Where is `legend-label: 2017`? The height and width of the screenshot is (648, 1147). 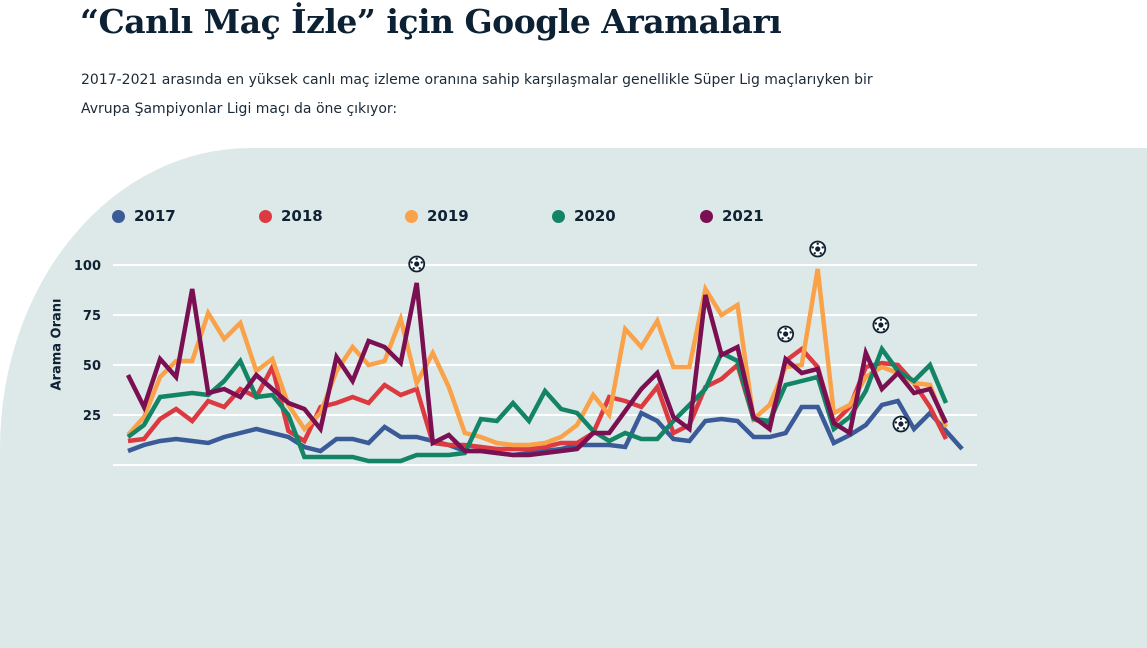
legend-label: 2017 is located at coordinates (155, 216).